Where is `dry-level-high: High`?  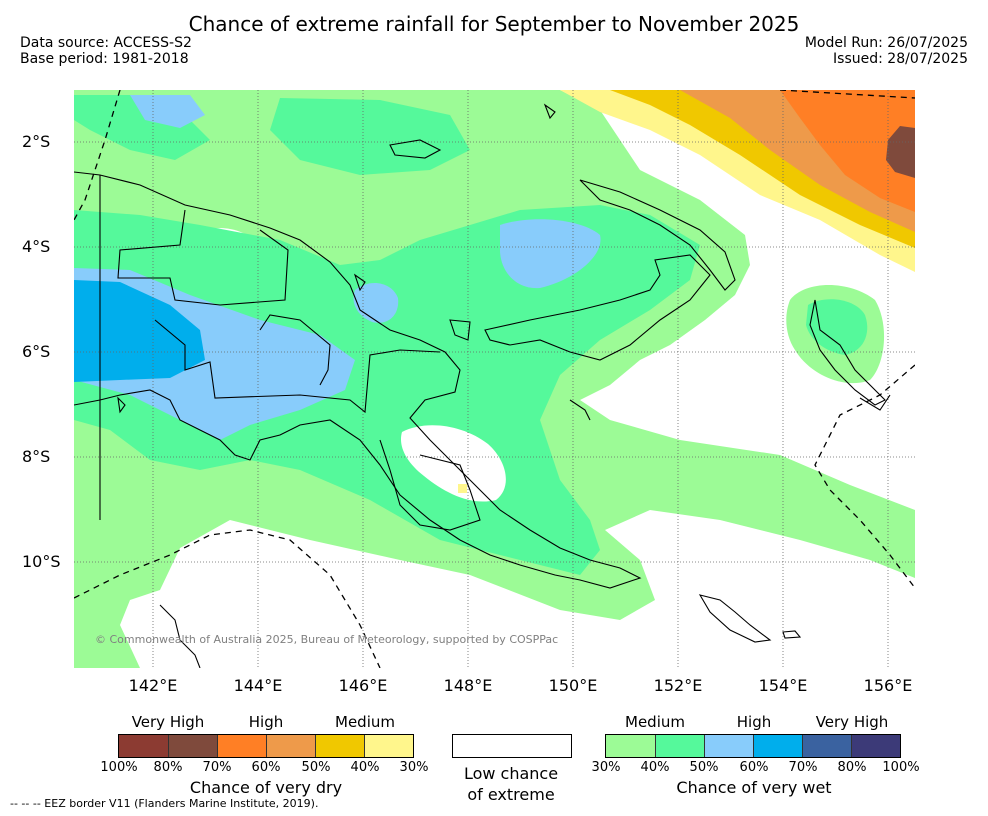 dry-level-high: High is located at coordinates (266, 722).